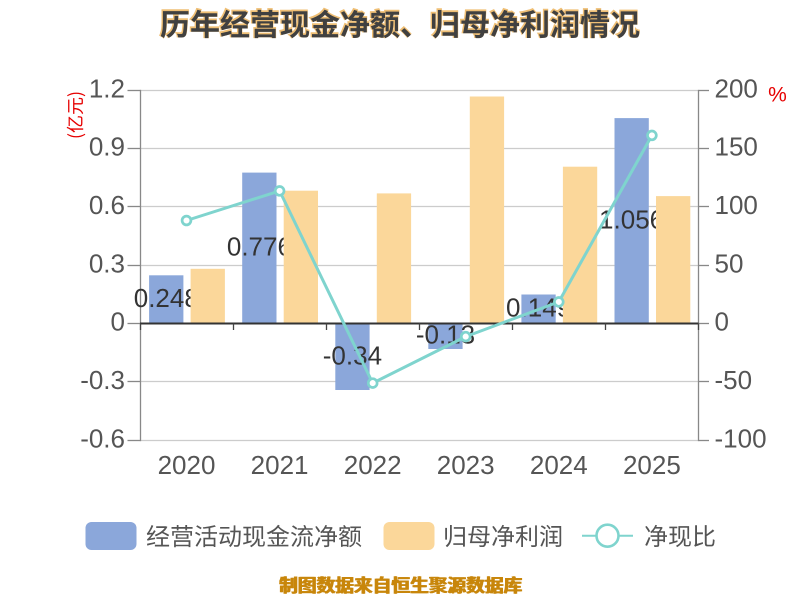  Describe the element at coordinates (736, 88) in the screenshot. I see `svg-text: 200` at that location.